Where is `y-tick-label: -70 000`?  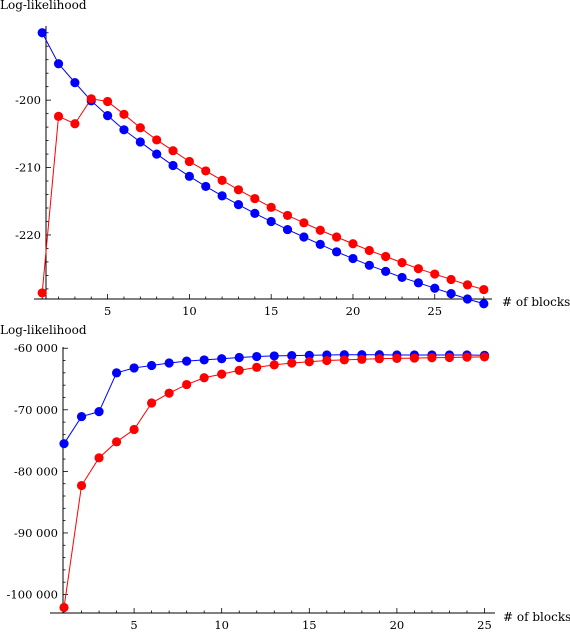
y-tick-label: -70 000 is located at coordinates (36, 410).